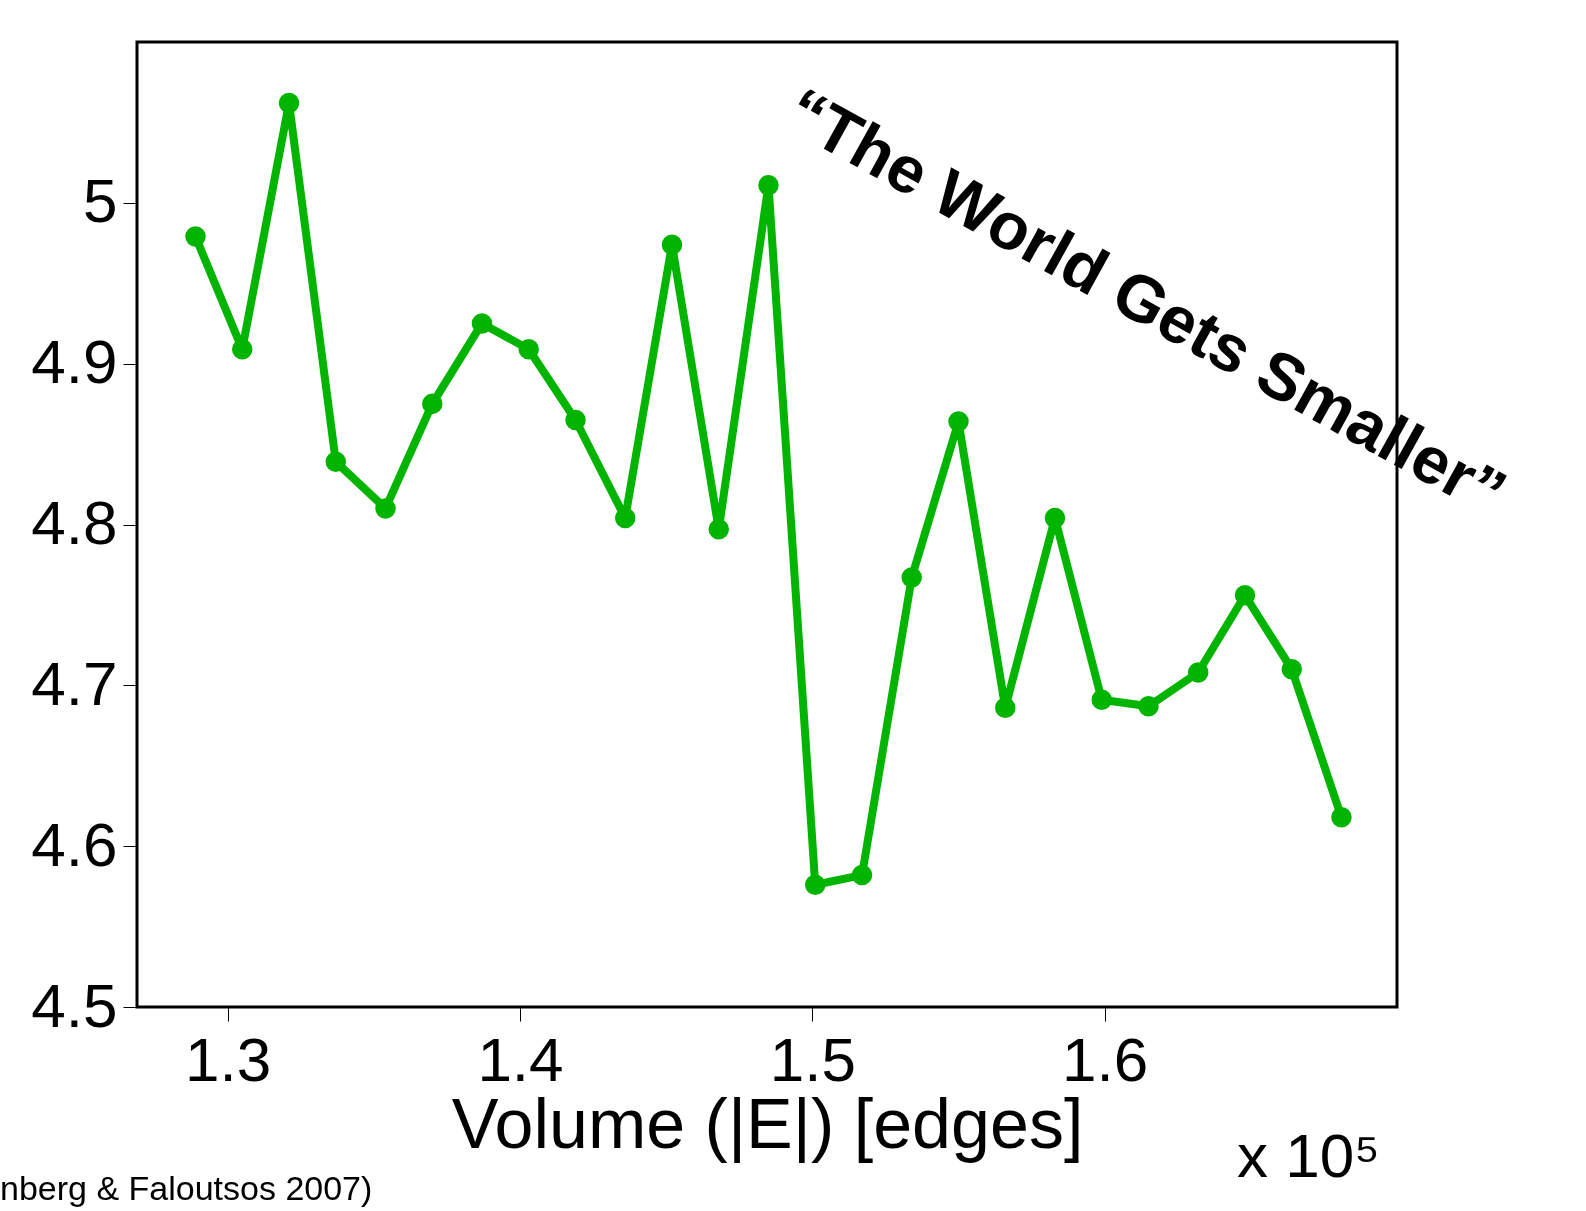 This screenshot has width=1586, height=1211. Describe the element at coordinates (186, 1188) in the screenshot. I see `text: nberg & Faloutsos 2007)` at that location.